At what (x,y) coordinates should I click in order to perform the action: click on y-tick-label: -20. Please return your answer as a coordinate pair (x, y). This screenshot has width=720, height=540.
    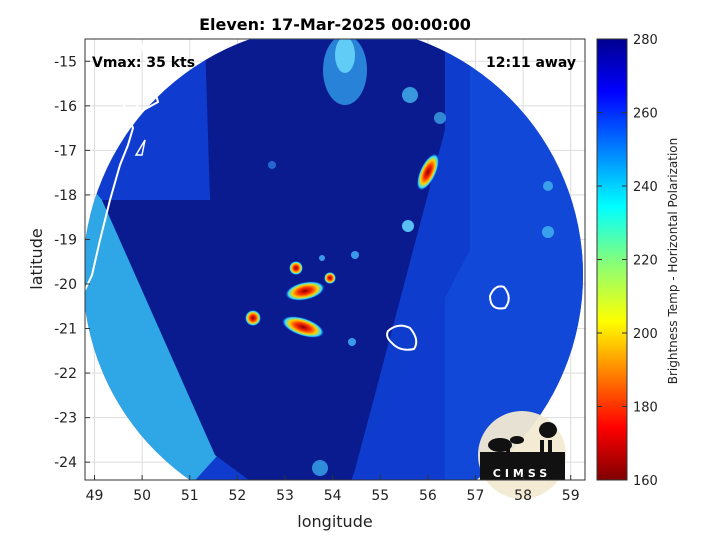
    Looking at the image, I should click on (65, 285).